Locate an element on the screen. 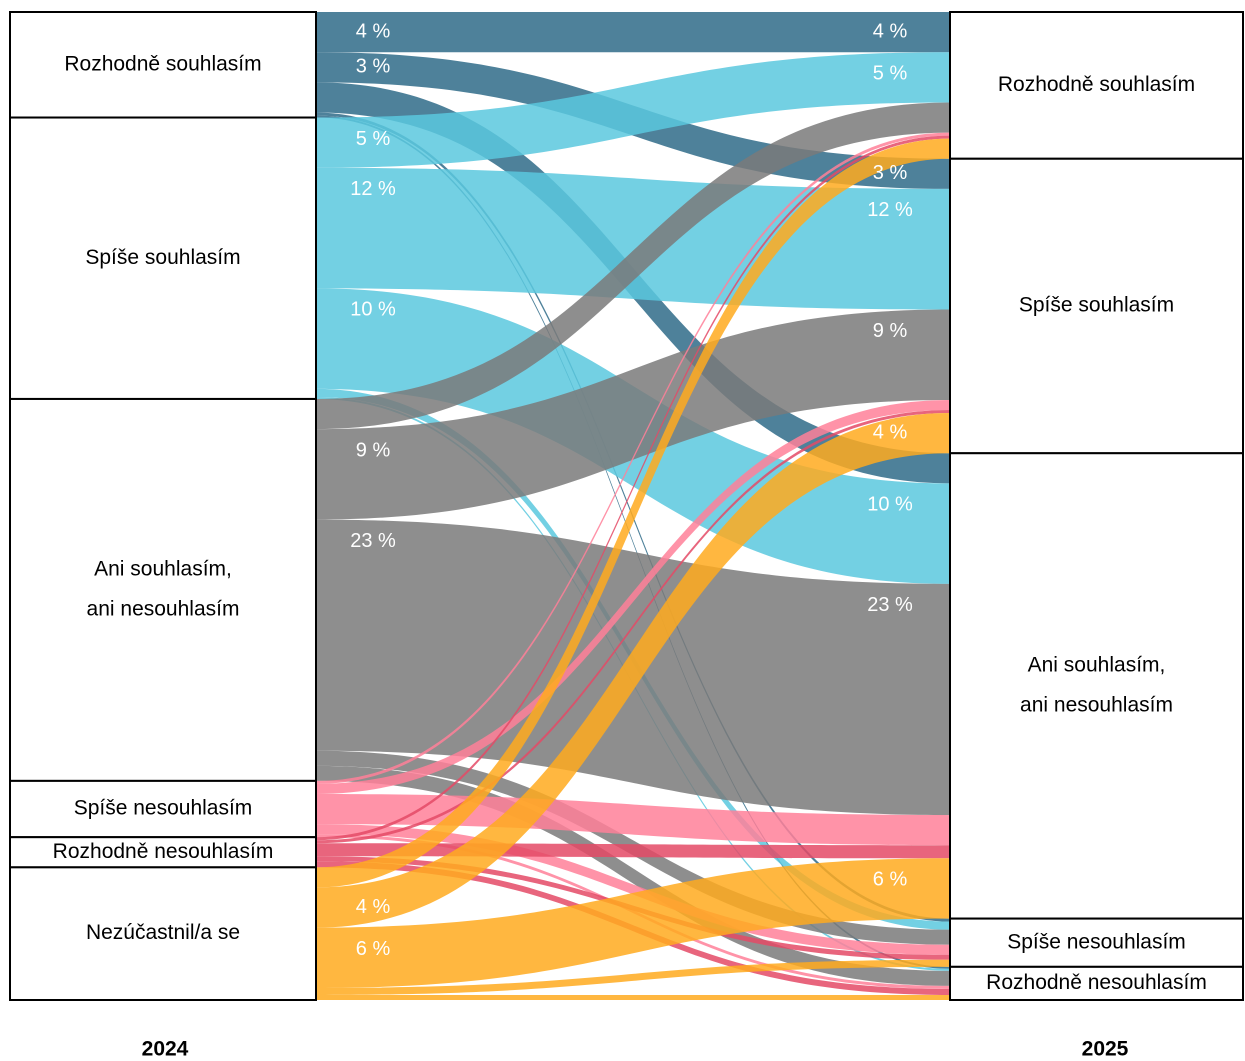 The width and height of the screenshot is (1245, 1061). node-label: Nezúčastnil/a se is located at coordinates (163, 932).